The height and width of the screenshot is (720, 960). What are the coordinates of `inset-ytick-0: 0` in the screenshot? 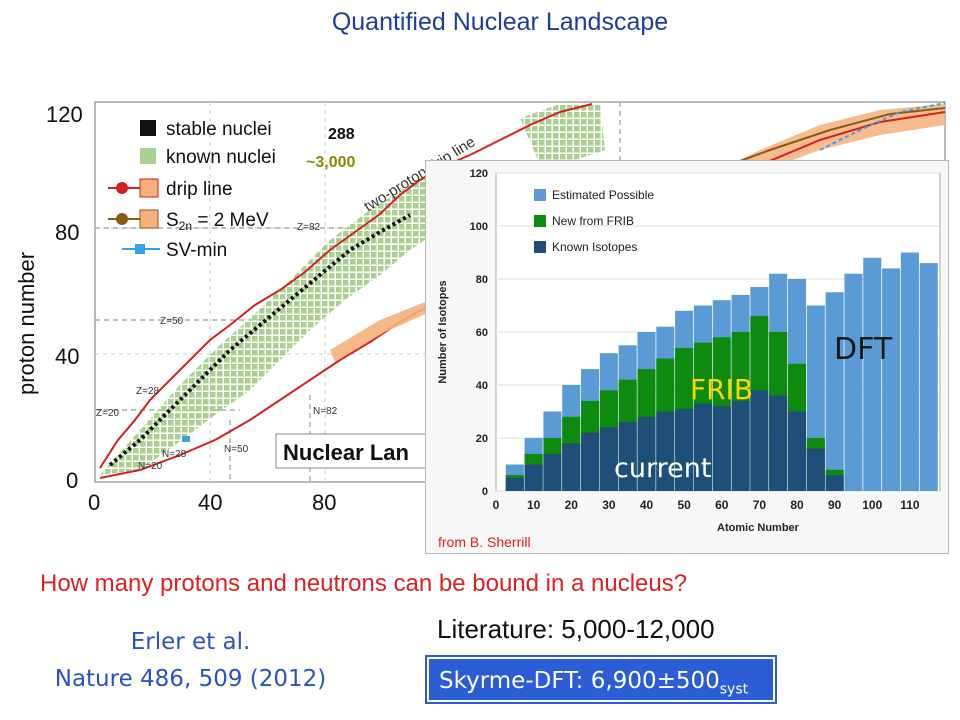 It's located at (485, 492).